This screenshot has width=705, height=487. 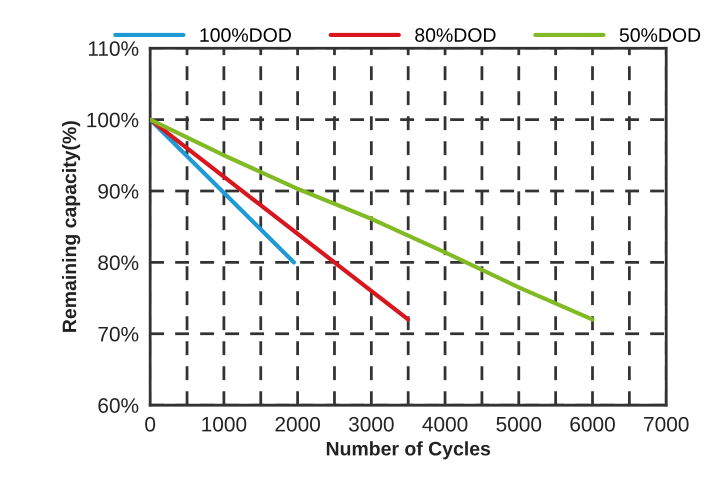 What do you see at coordinates (371, 424) in the screenshot?
I see `x-tick-label: 3000` at bounding box center [371, 424].